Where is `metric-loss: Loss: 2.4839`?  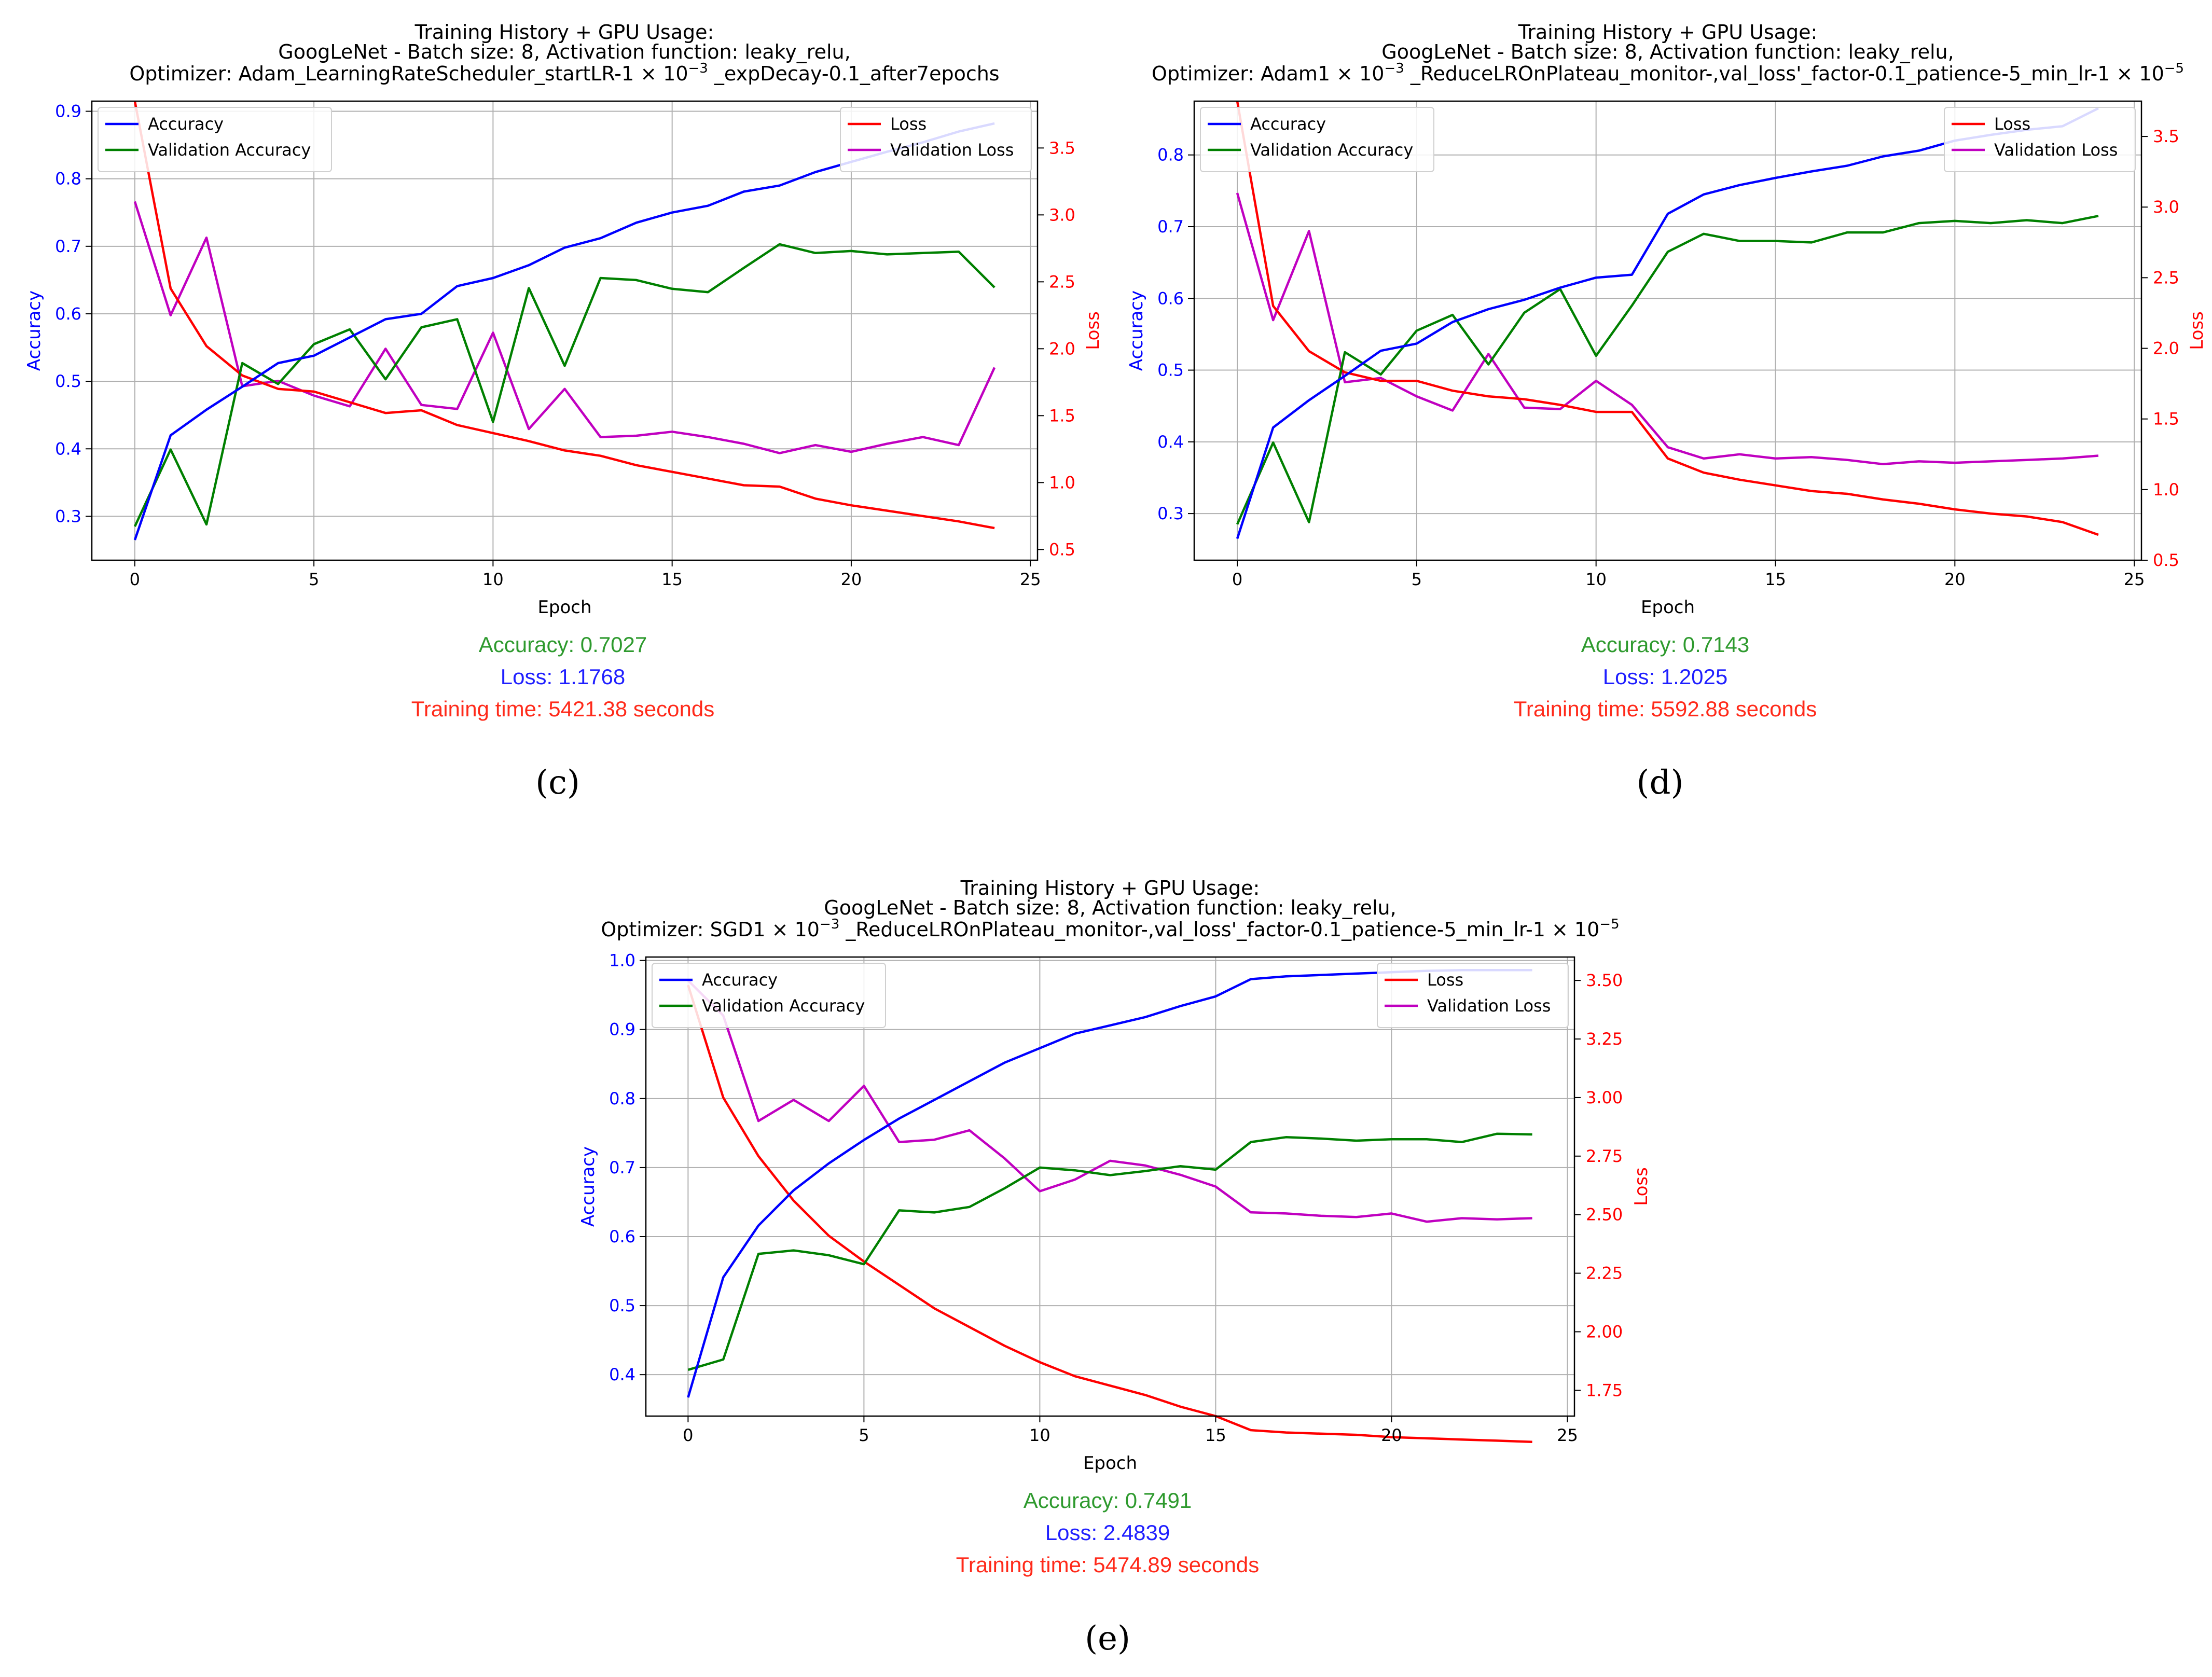 metric-loss: Loss: 2.4839 is located at coordinates (1107, 1532).